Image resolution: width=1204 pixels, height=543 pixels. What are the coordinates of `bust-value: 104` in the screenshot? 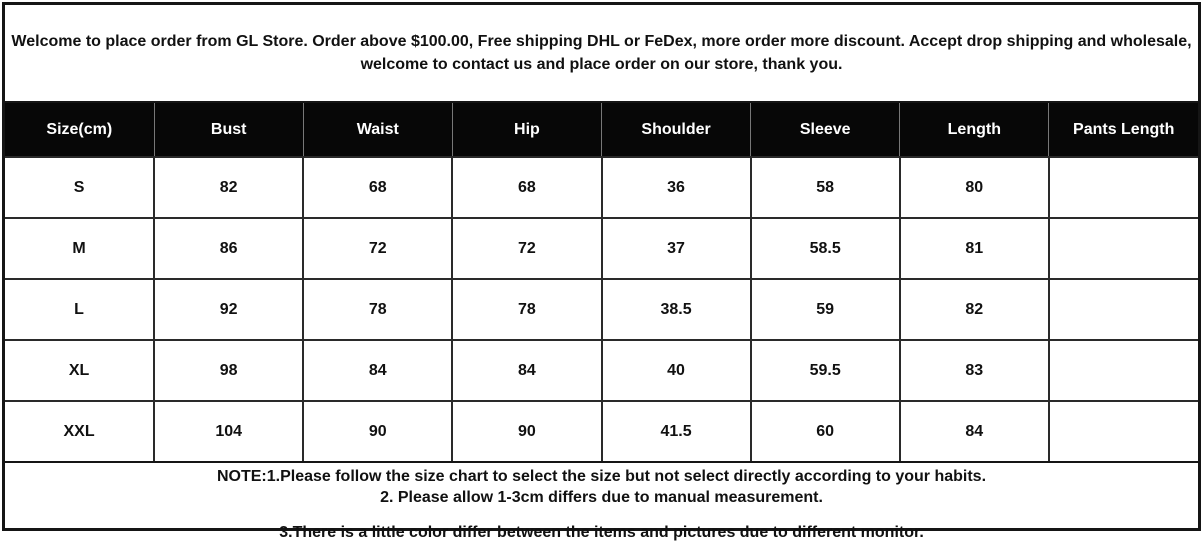 It's located at (229, 431).